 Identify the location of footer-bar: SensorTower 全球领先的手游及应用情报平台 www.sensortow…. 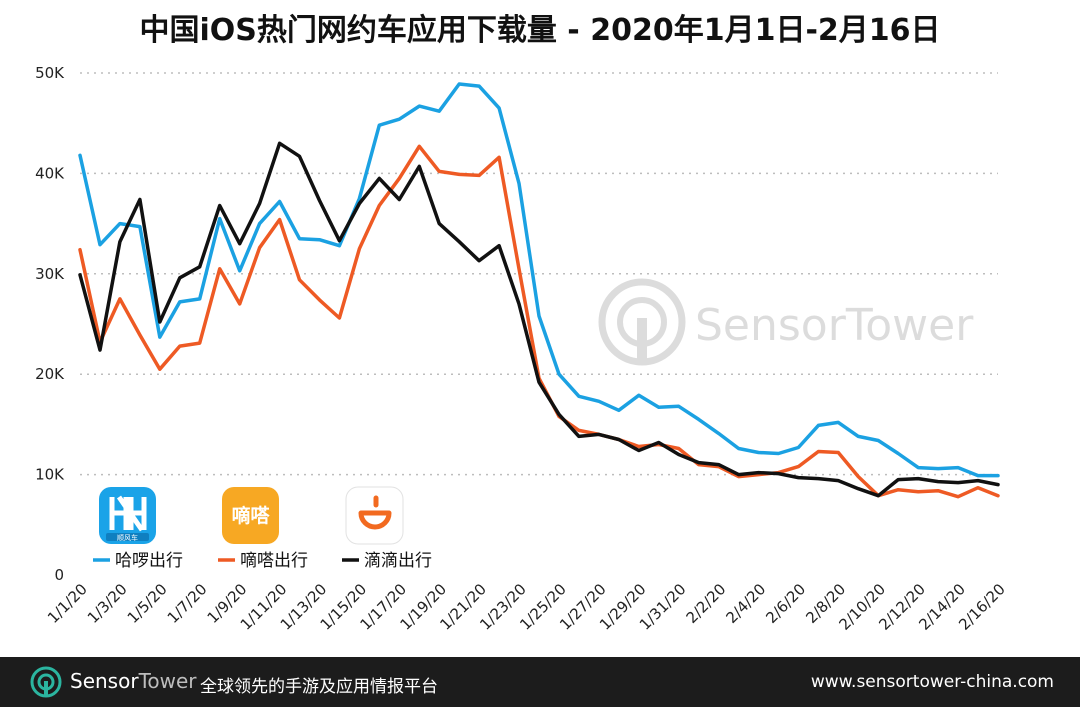
(540, 682).